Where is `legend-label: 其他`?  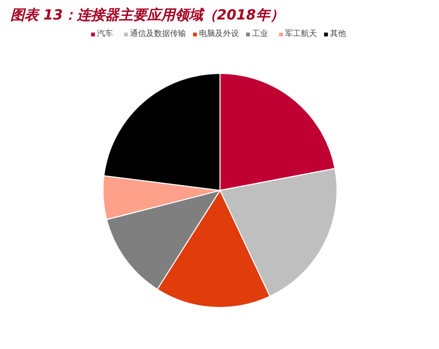
legend-label: 其他 is located at coordinates (338, 33).